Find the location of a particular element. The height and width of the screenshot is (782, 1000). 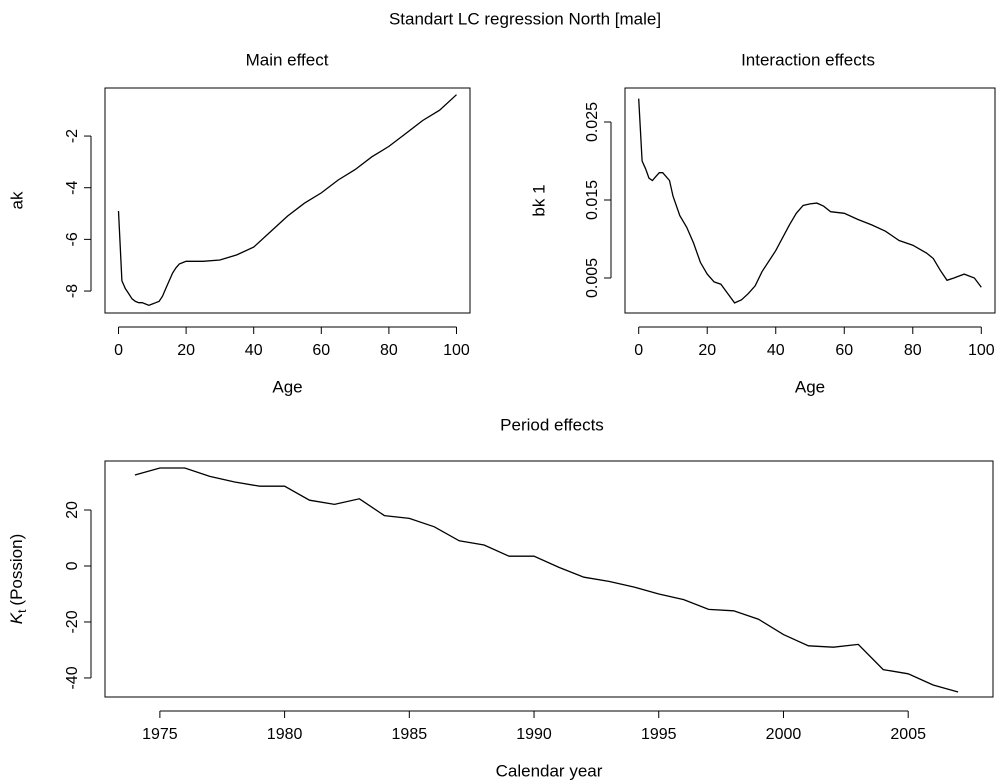

x-tick-label: 2005 is located at coordinates (908, 734).